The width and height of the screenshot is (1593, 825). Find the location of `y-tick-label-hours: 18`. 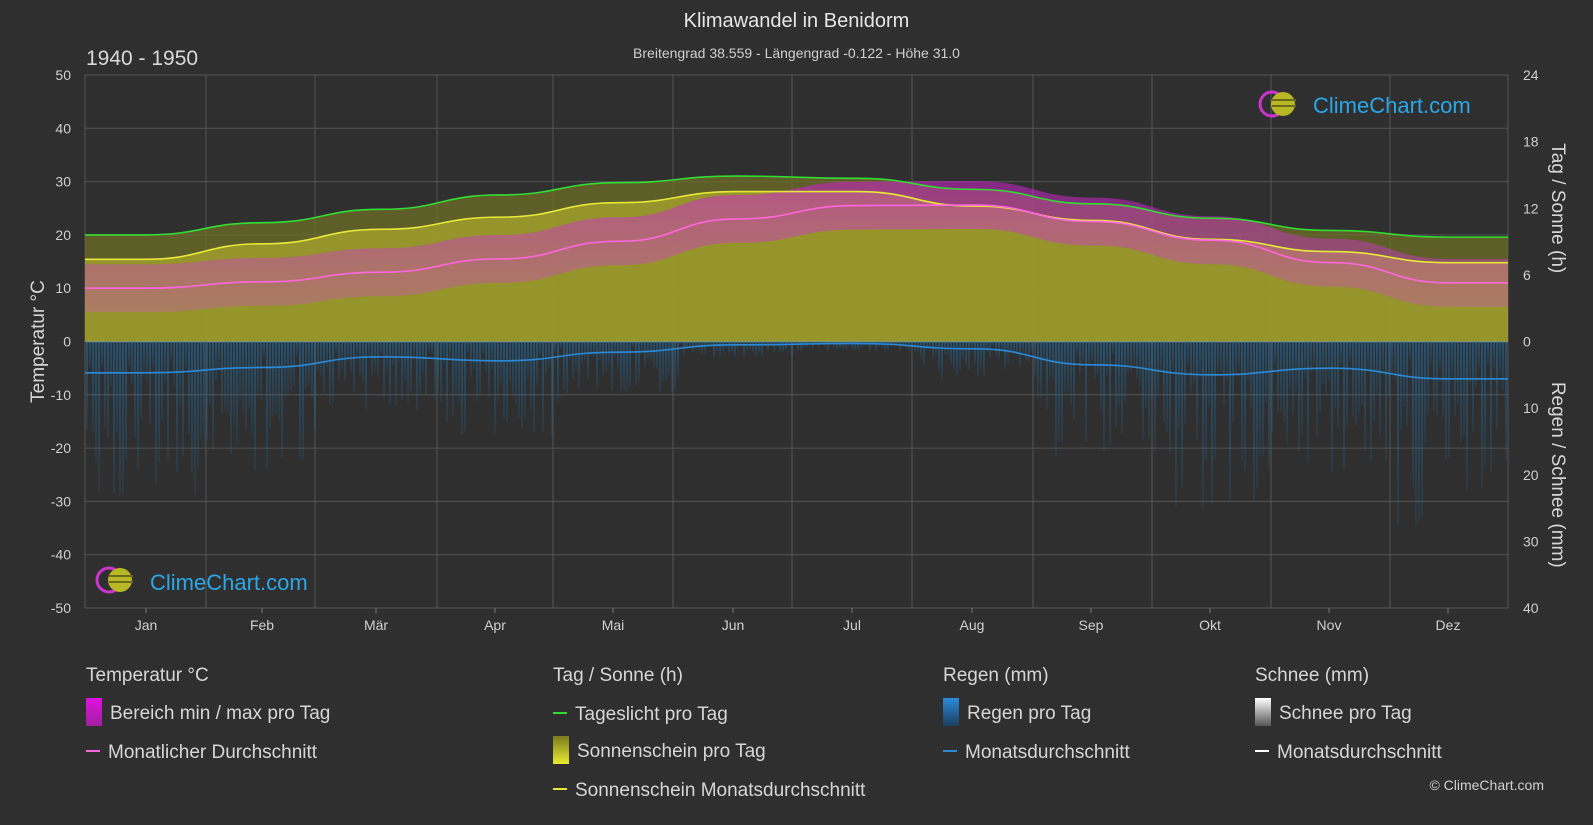

y-tick-label-hours: 18 is located at coordinates (1531, 142).